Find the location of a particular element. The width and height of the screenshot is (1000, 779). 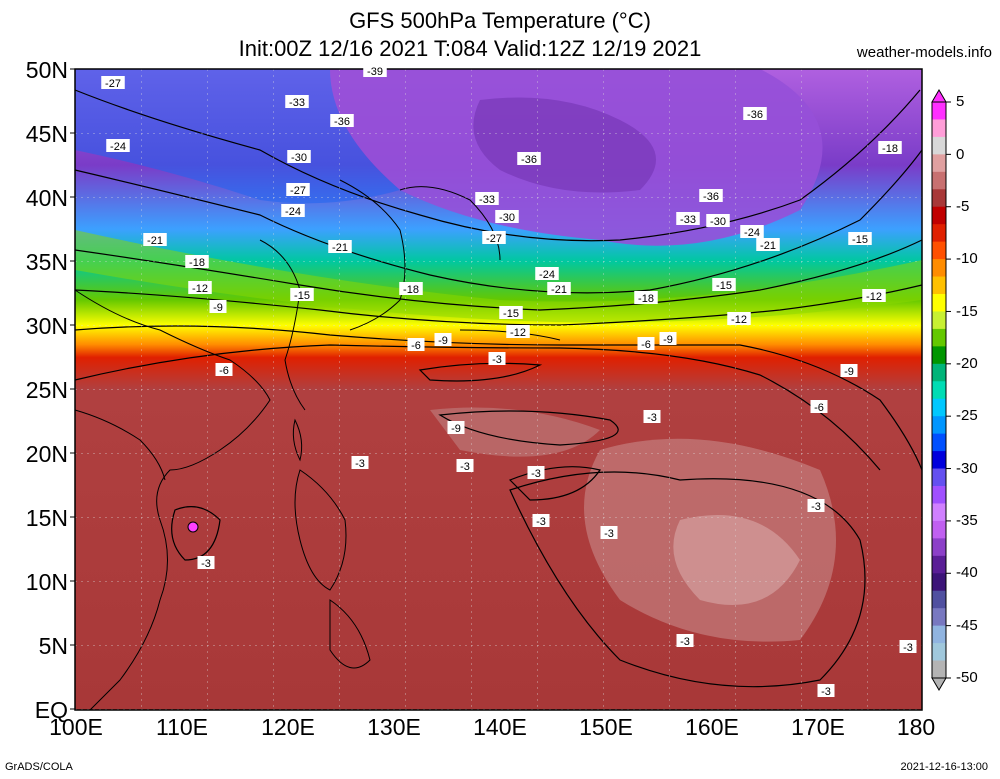

lon-label: 130E is located at coordinates (394, 727).